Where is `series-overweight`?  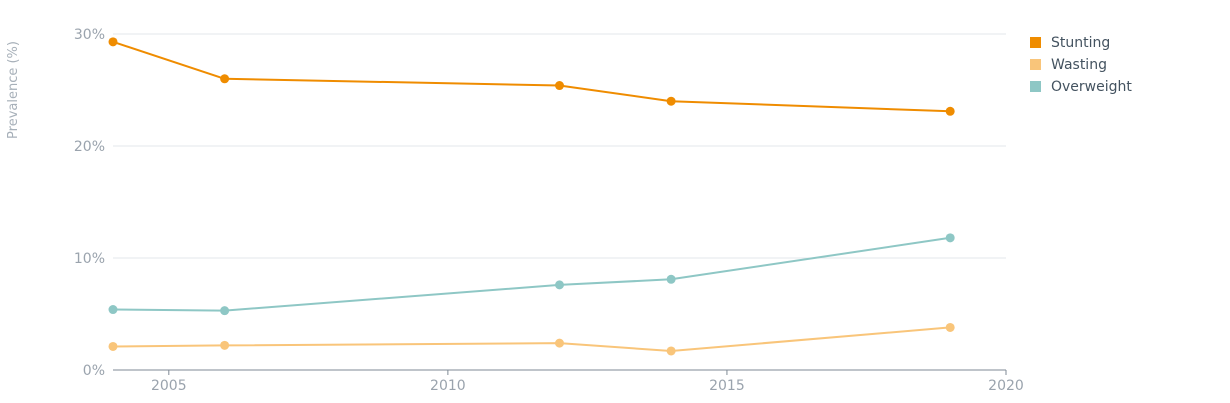 series-overweight is located at coordinates (531, 274).